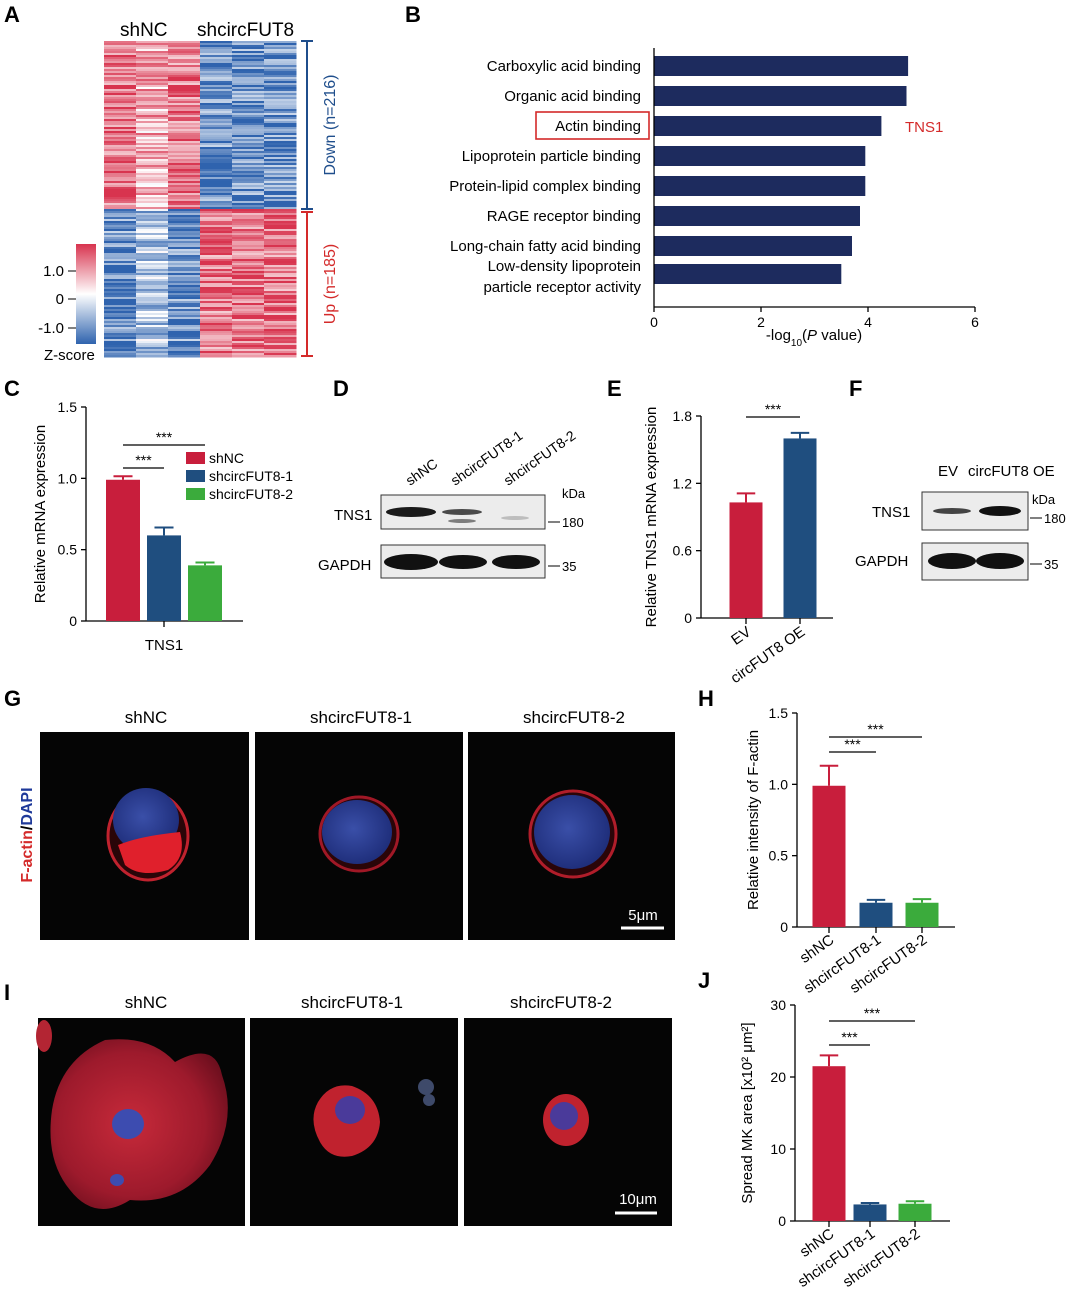 Image resolution: width=1080 pixels, height=1291 pixels. What do you see at coordinates (463, 562) in the screenshot?
I see `blot-d-band` at bounding box center [463, 562].